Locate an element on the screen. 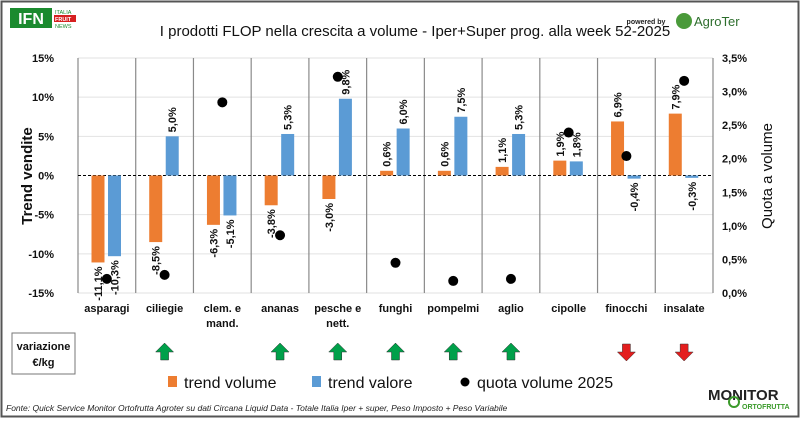  y2-tick-label: 3,0% is located at coordinates (734, 93).